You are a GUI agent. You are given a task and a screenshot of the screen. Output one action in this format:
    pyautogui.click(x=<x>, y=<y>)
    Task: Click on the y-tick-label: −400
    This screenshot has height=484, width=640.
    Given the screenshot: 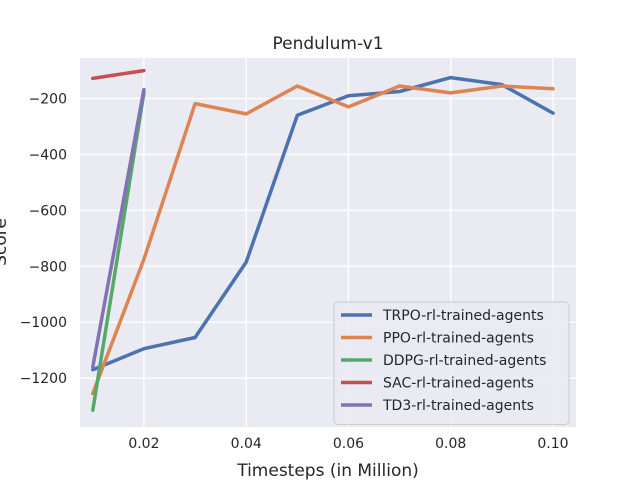 What is the action you would take?
    pyautogui.click(x=48, y=155)
    